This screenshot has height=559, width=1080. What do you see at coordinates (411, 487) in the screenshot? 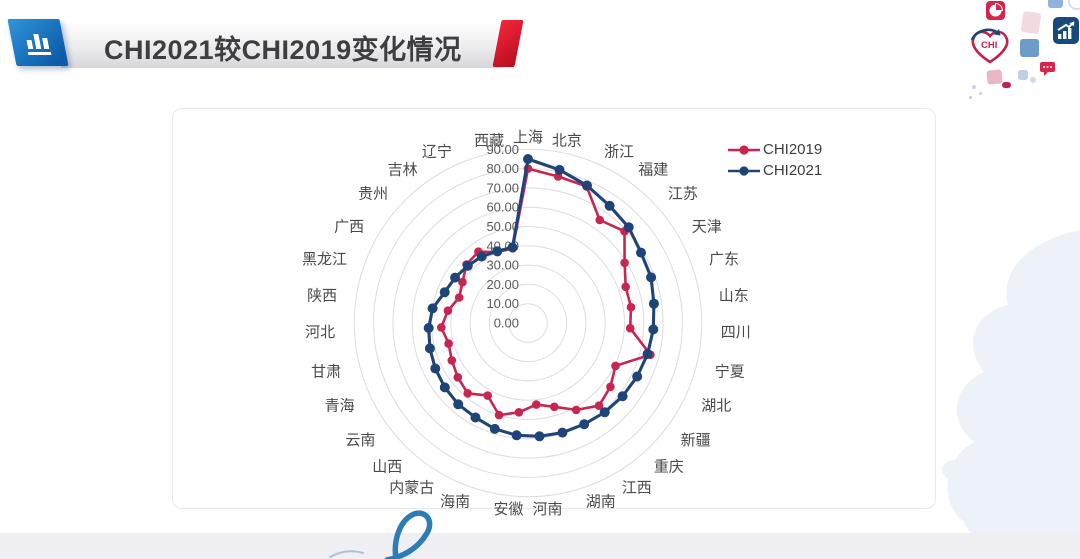
I see `category-label: 内蒙古` at bounding box center [411, 487].